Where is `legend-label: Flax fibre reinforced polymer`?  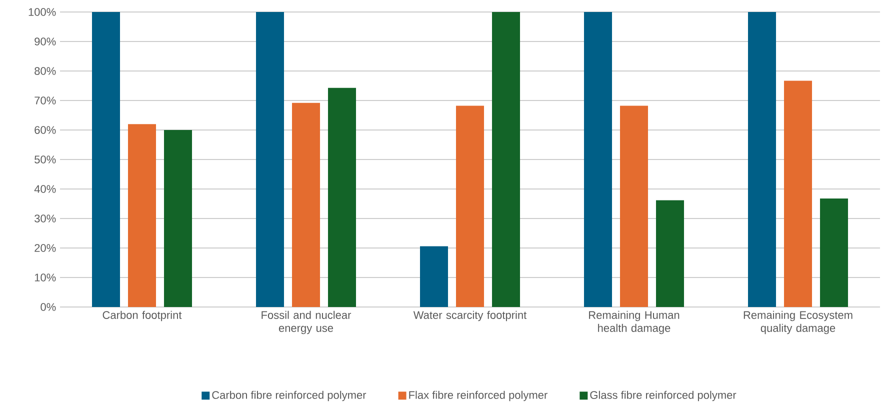
legend-label: Flax fibre reinforced polymer is located at coordinates (478, 396).